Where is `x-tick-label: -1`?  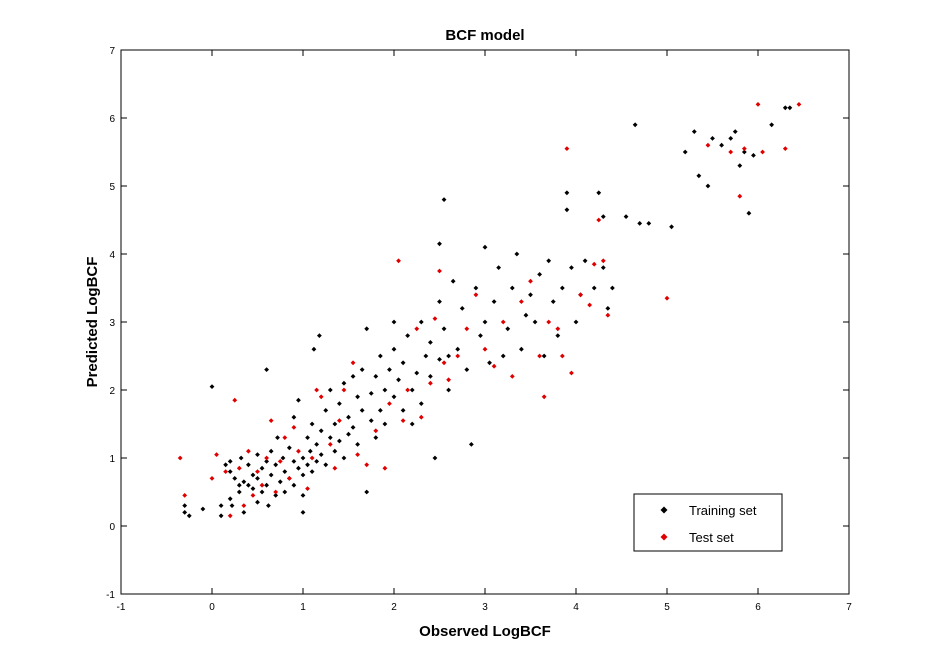
x-tick-label: -1 is located at coordinates (121, 607).